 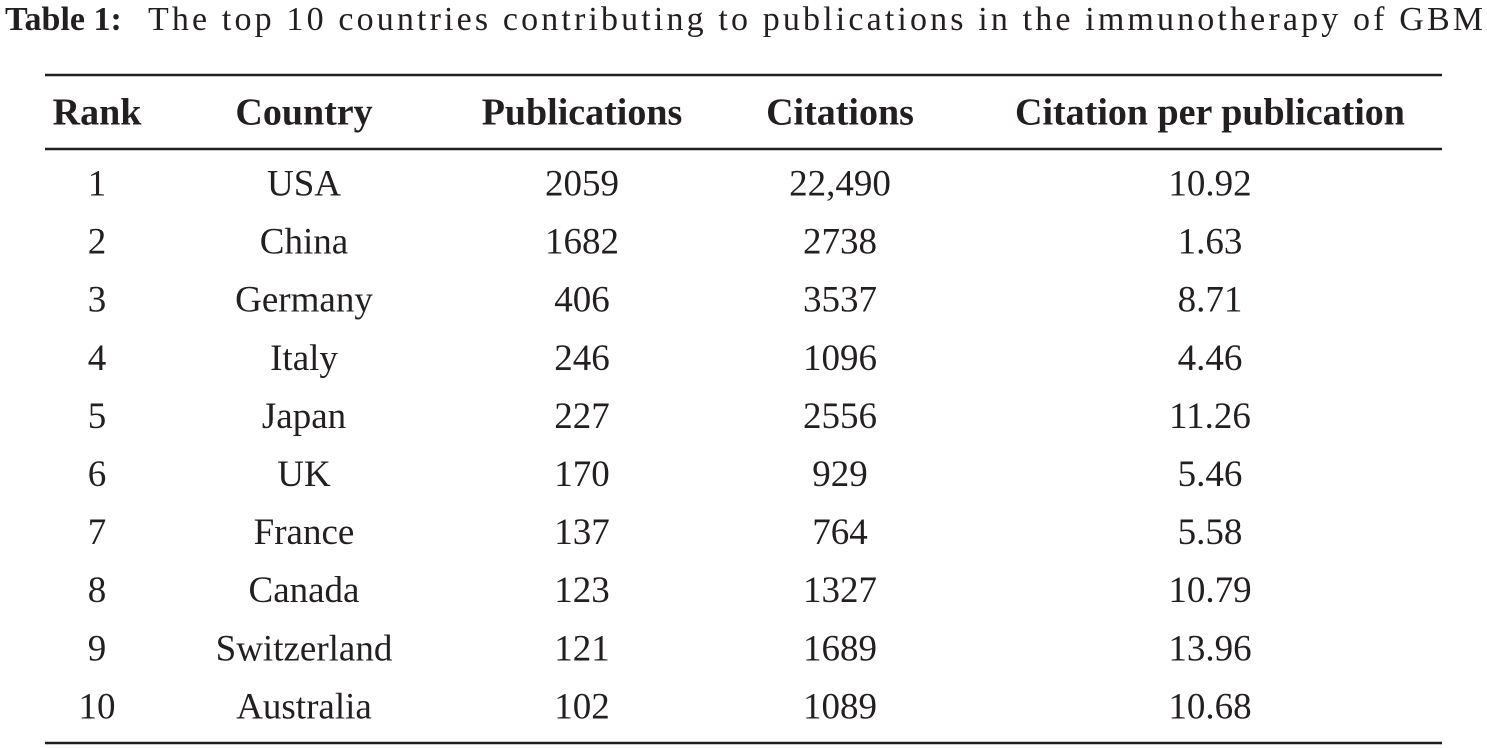 I want to click on table-cell: 246, so click(x=582, y=358).